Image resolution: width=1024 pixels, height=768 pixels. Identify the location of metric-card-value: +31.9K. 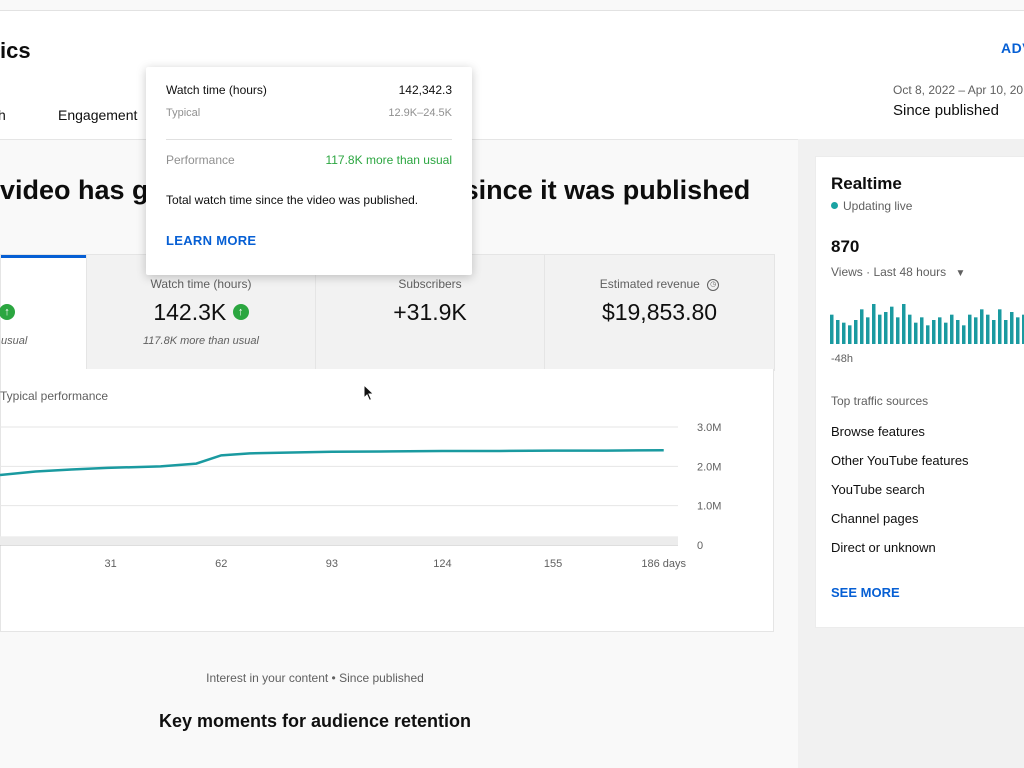
(430, 312).